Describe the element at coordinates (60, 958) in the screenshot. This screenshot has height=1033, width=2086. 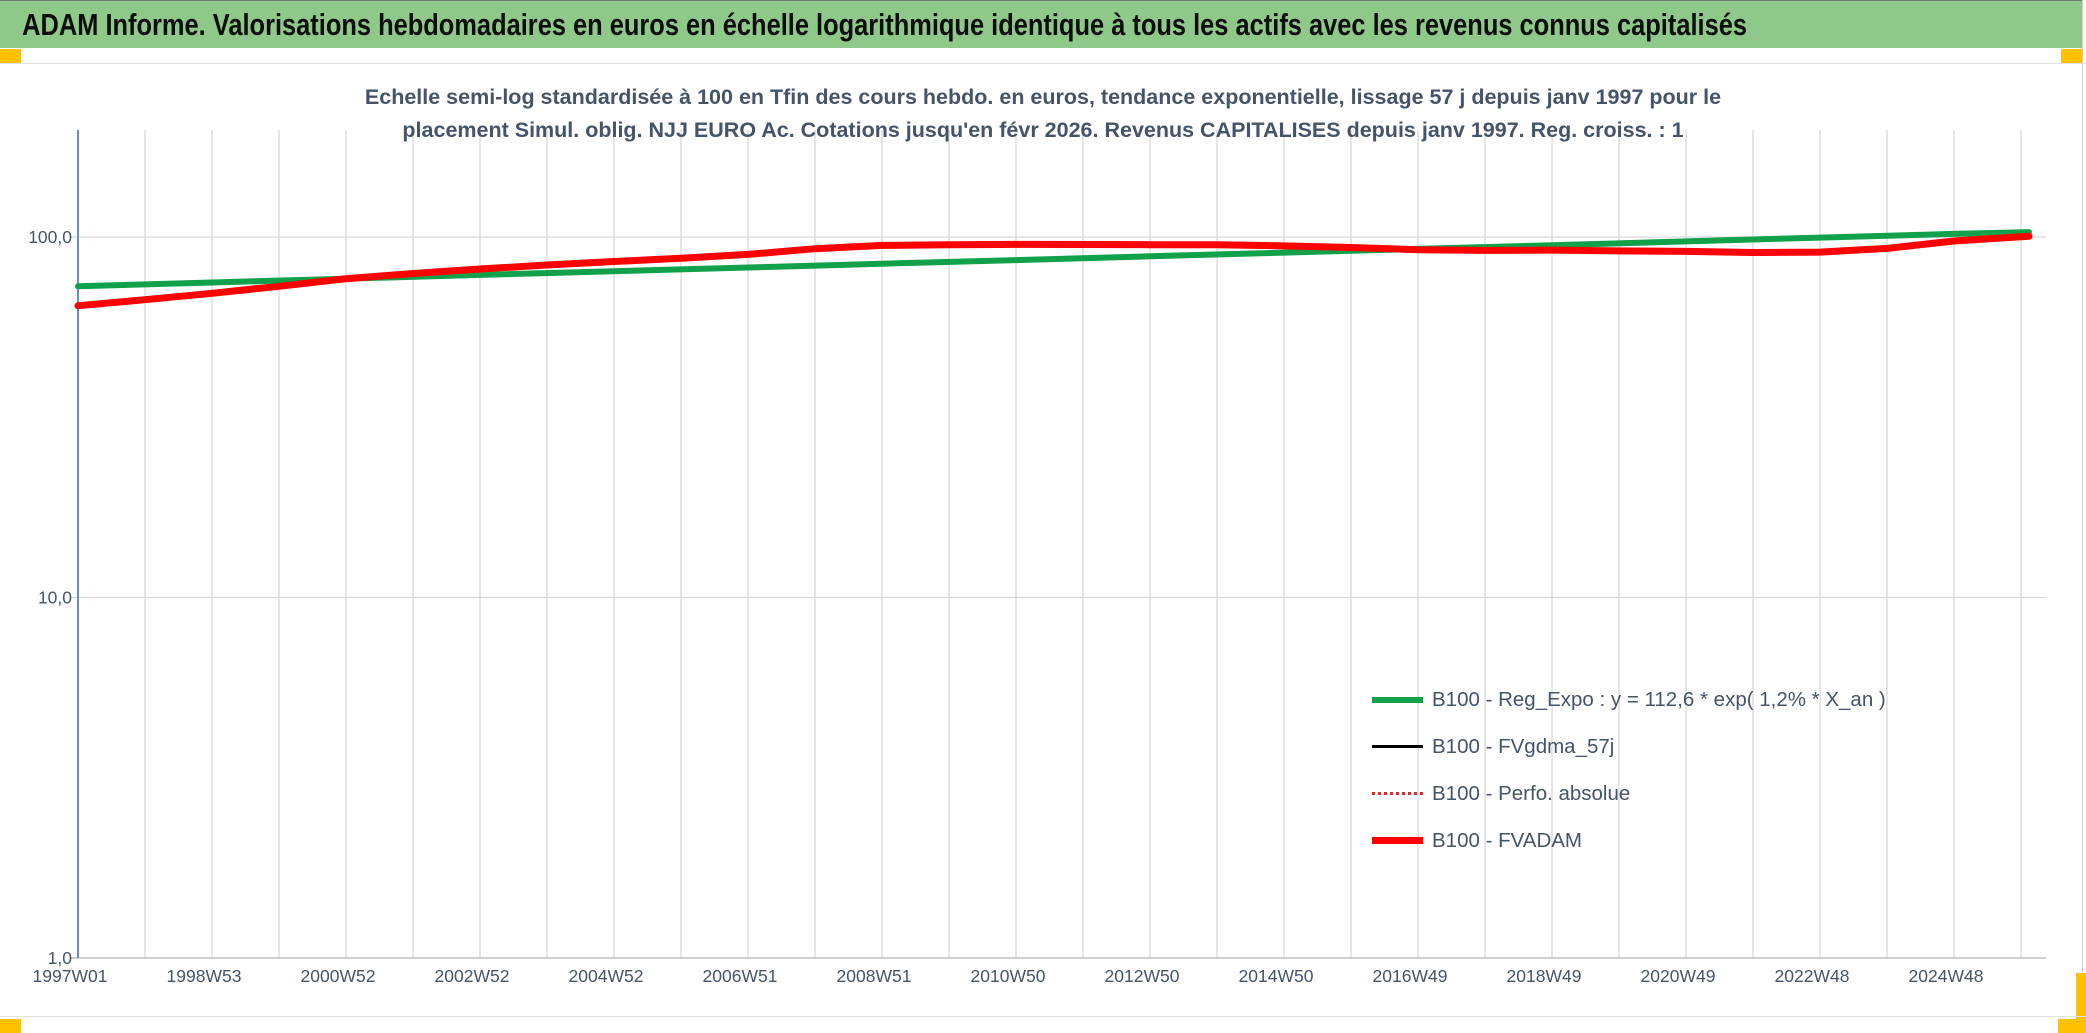
I see `y-tick-label: 1,0` at that location.